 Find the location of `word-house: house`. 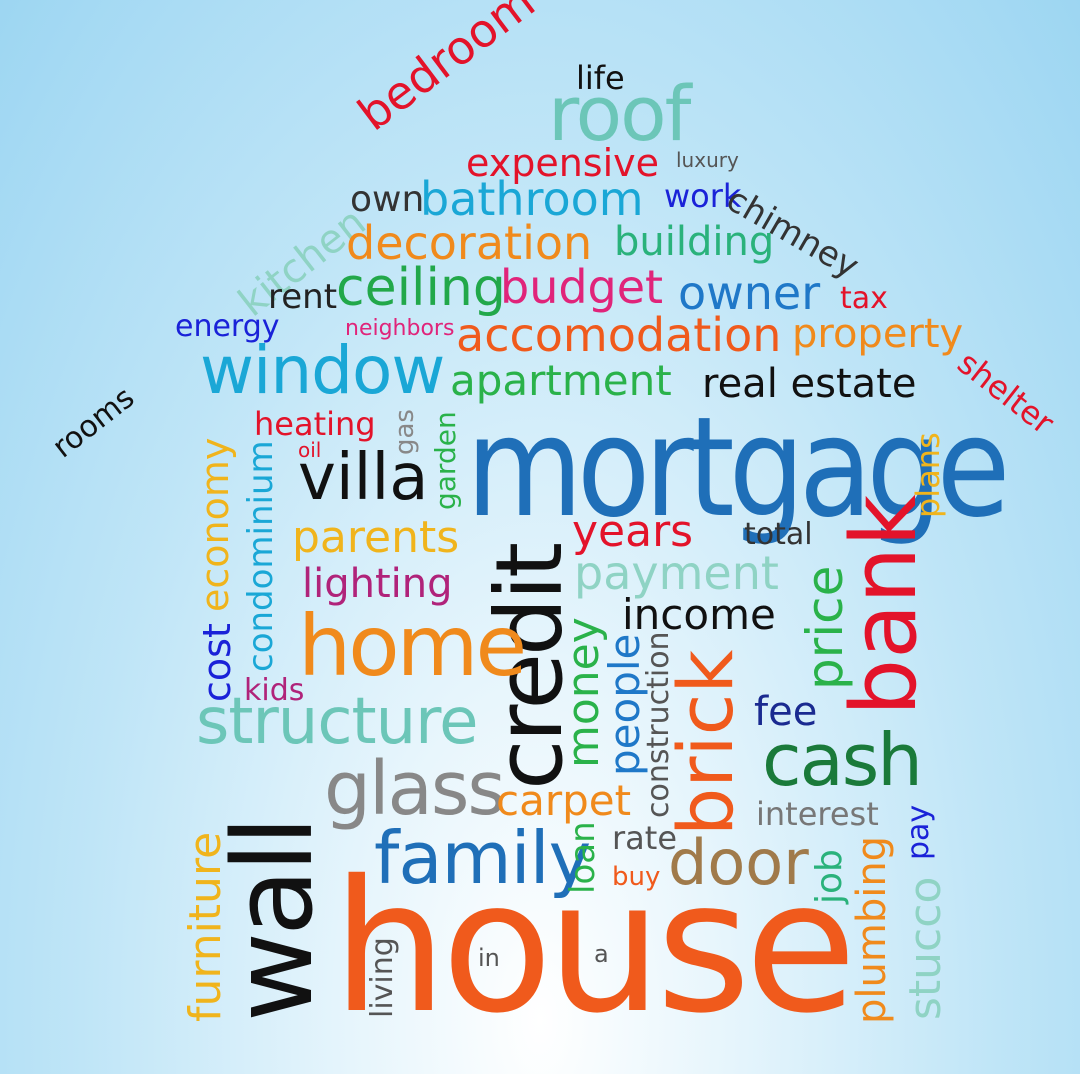

word-house: house is located at coordinates (594, 947).